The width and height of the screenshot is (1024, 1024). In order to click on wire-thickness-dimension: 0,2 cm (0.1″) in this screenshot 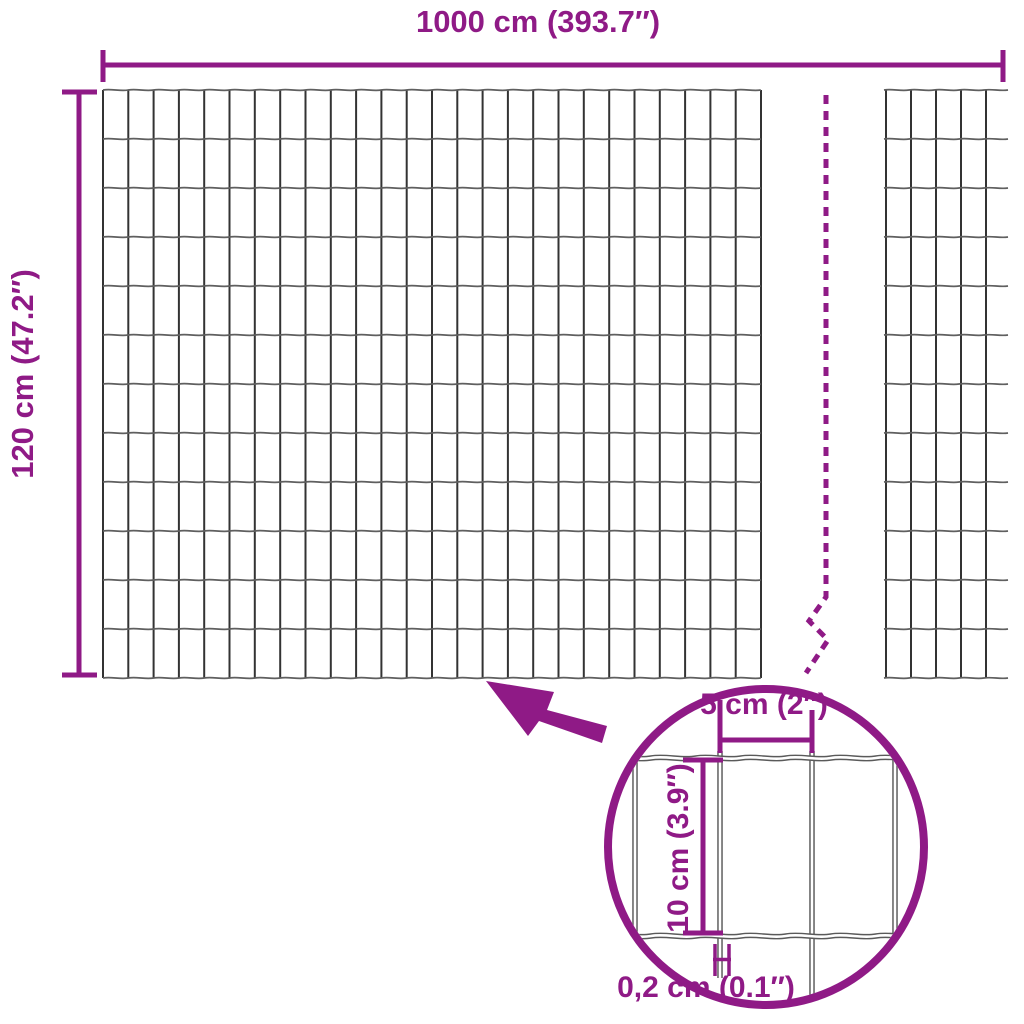, I will do `click(706, 974)`.